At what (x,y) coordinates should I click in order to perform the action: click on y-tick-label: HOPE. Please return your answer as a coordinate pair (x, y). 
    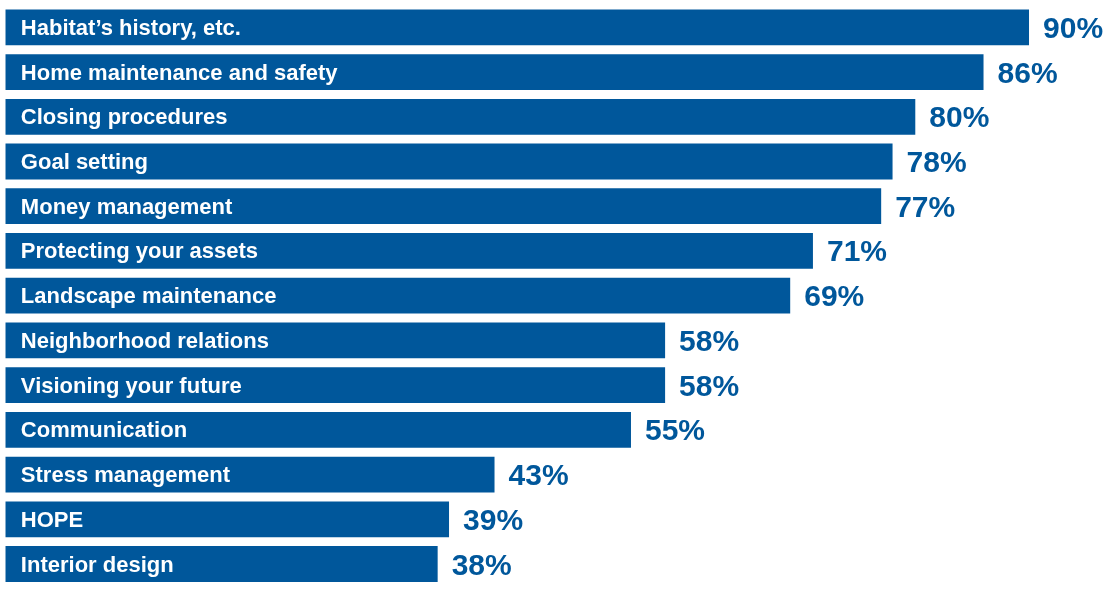
    Looking at the image, I should click on (52, 519).